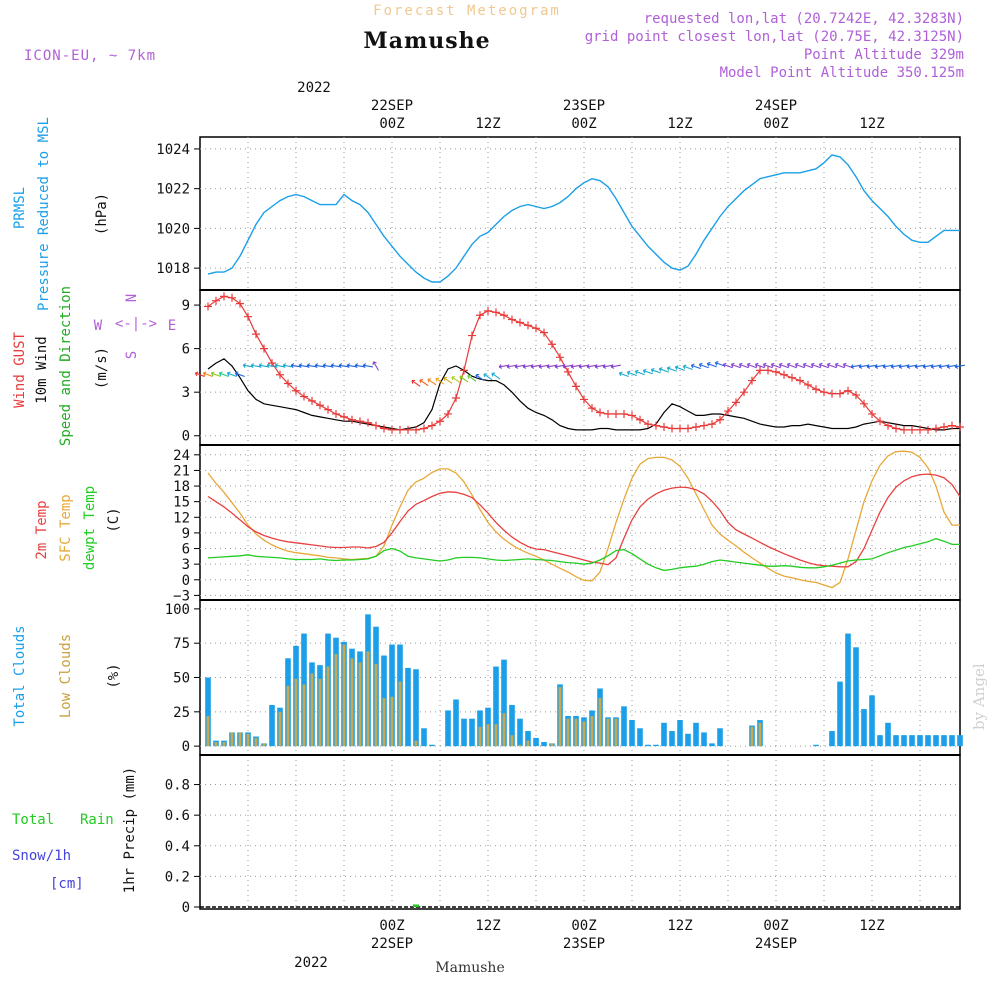 The width and height of the screenshot is (1000, 1000). Describe the element at coordinates (177, 610) in the screenshot. I see `y-tick-label: 100` at that location.